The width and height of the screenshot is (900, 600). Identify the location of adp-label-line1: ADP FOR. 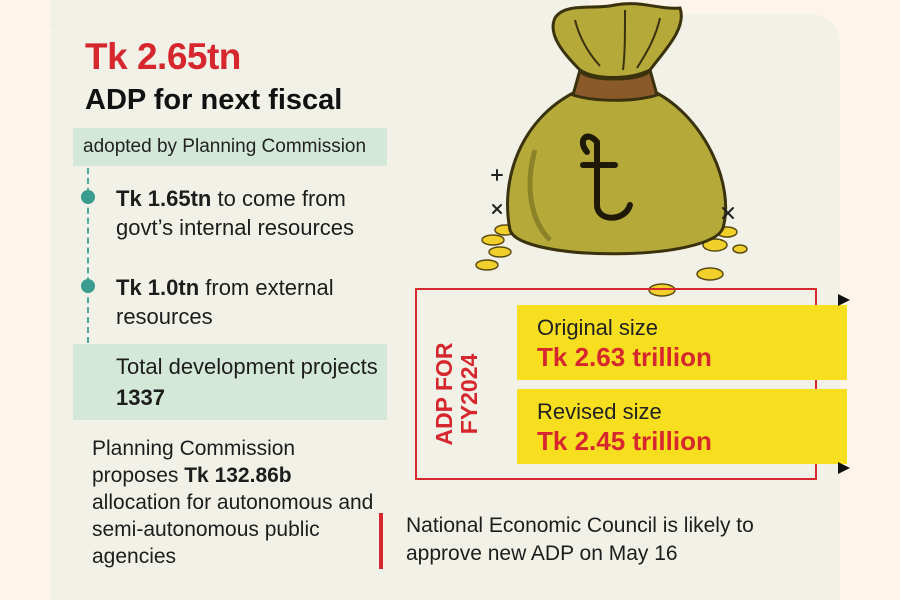
(444, 394).